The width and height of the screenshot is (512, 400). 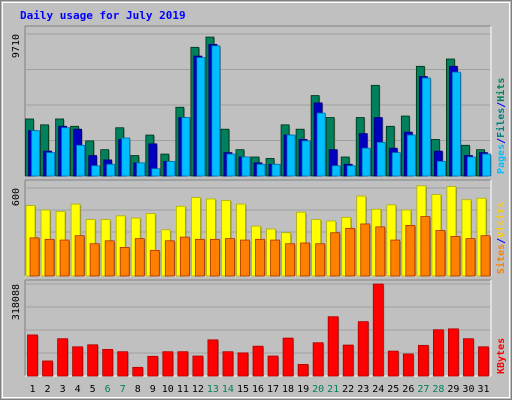 What do you see at coordinates (363, 389) in the screenshot?
I see `x-tick-label: 23` at bounding box center [363, 389].